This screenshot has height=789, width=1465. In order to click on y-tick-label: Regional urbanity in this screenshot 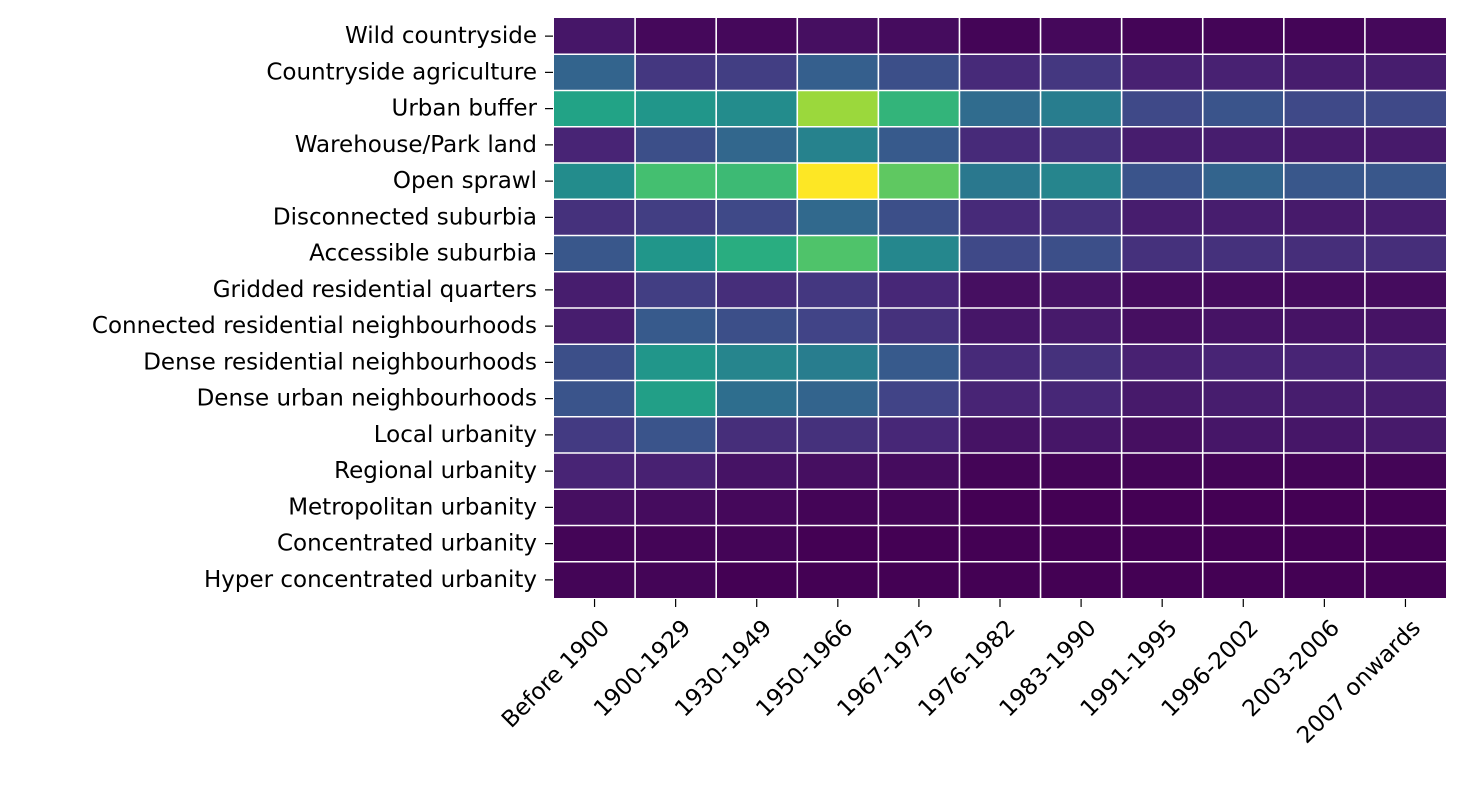, I will do `click(435, 471)`.